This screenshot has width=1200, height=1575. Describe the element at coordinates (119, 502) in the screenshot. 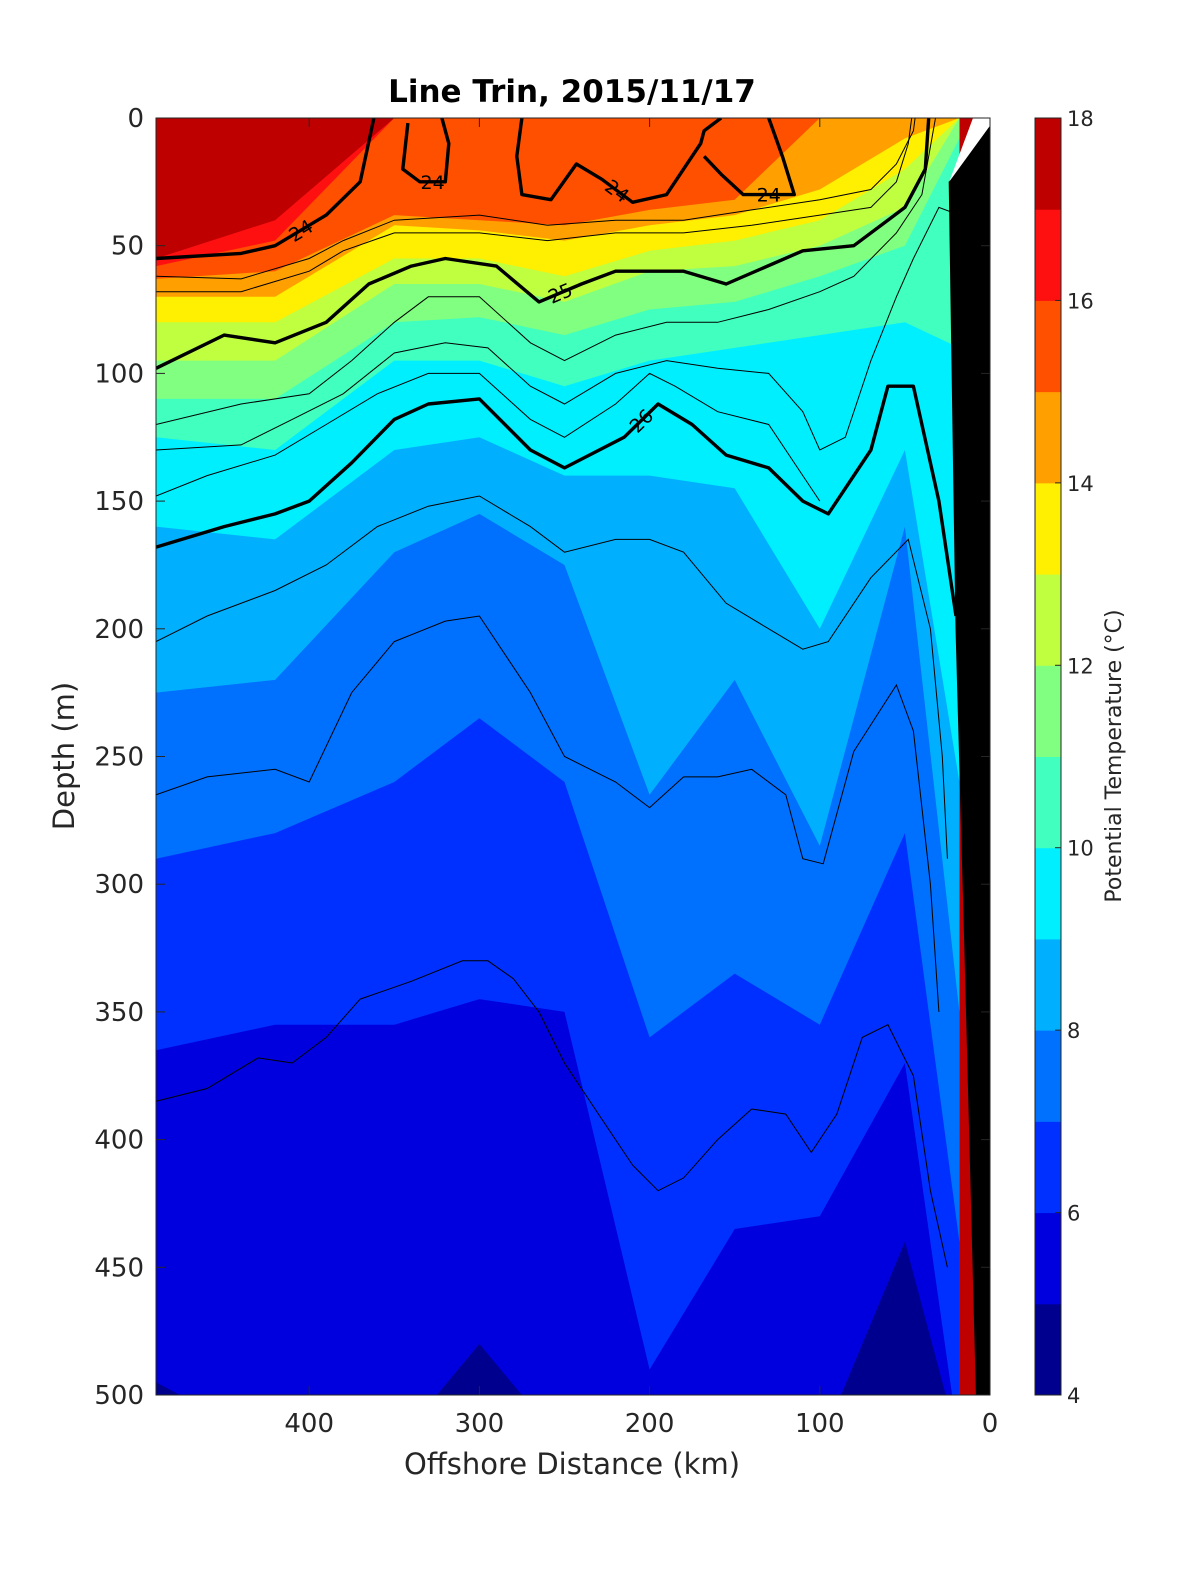

I see `y-tick-label-150: 150` at that location.